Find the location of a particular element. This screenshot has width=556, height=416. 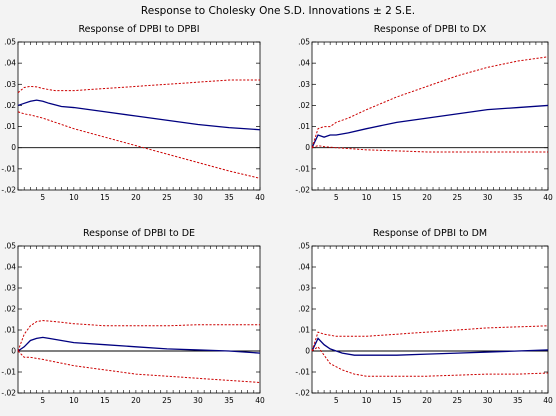

panel-title: Response of DPBI to DM is located at coordinates (430, 233).